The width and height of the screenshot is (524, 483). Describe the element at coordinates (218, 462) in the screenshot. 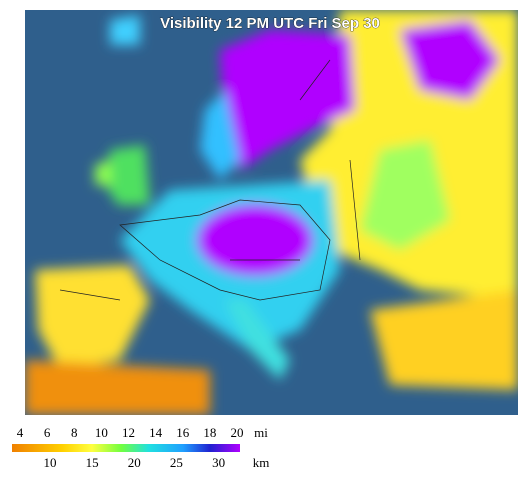

I see `km-tick-label: 30` at that location.